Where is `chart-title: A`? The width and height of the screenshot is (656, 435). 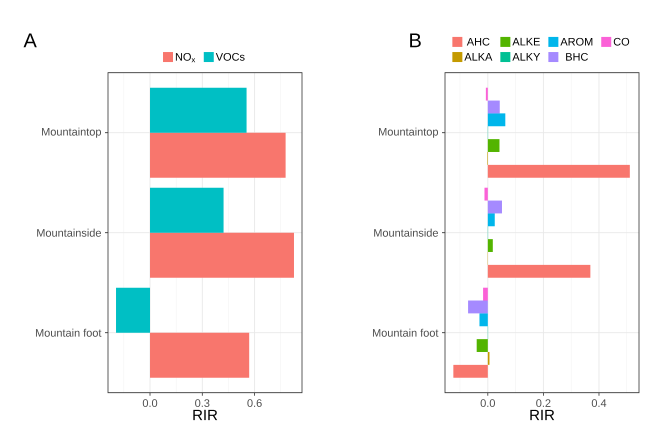
chart-title: A is located at coordinates (30, 41).